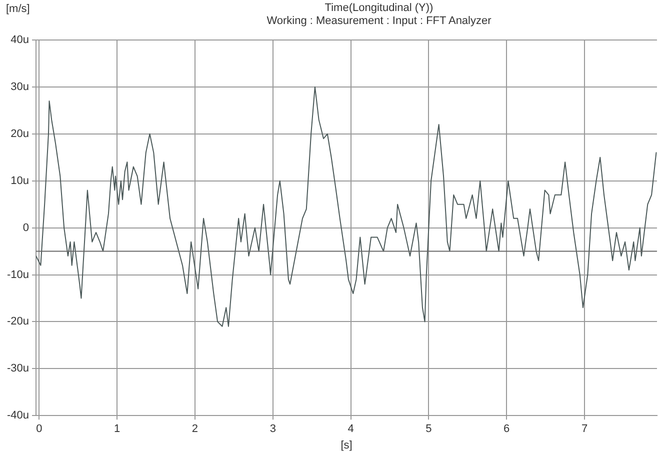 This screenshot has height=452, width=658. I want to click on x-tick-label: 2, so click(195, 429).